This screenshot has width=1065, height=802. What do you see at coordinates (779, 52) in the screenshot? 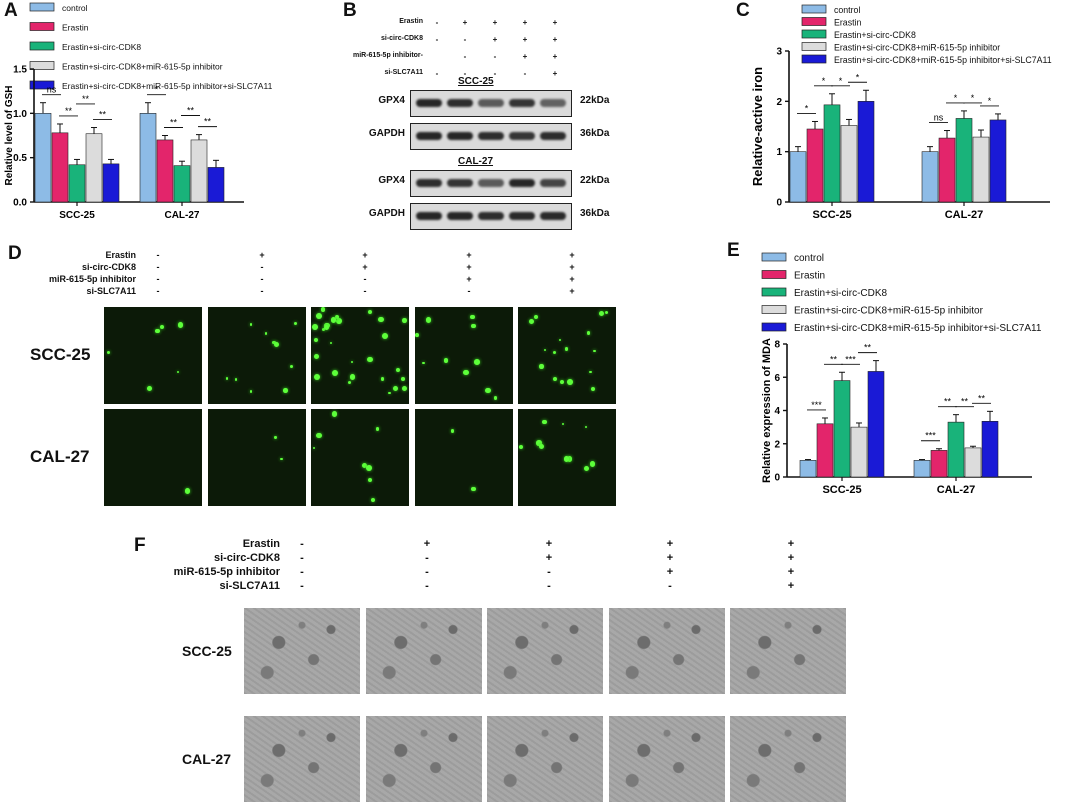
I see `y-tick-label: 3` at bounding box center [779, 52].